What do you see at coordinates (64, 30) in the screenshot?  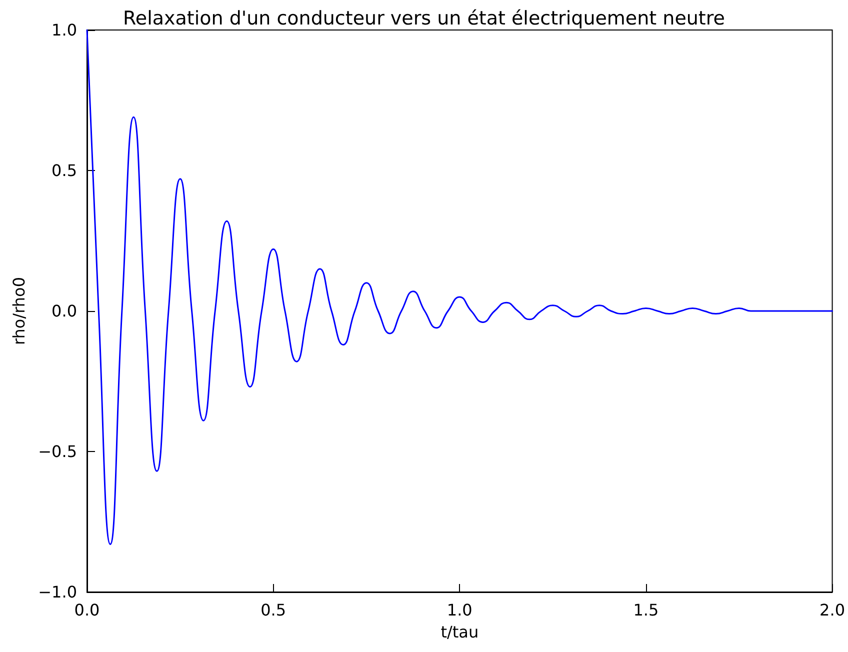 I see `y-tick-label: 1.0` at bounding box center [64, 30].